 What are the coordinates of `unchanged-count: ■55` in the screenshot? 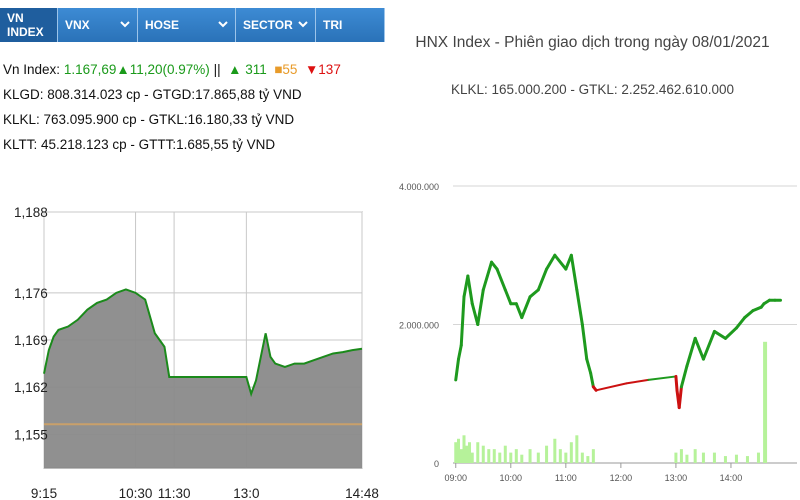 It's located at (286, 69).